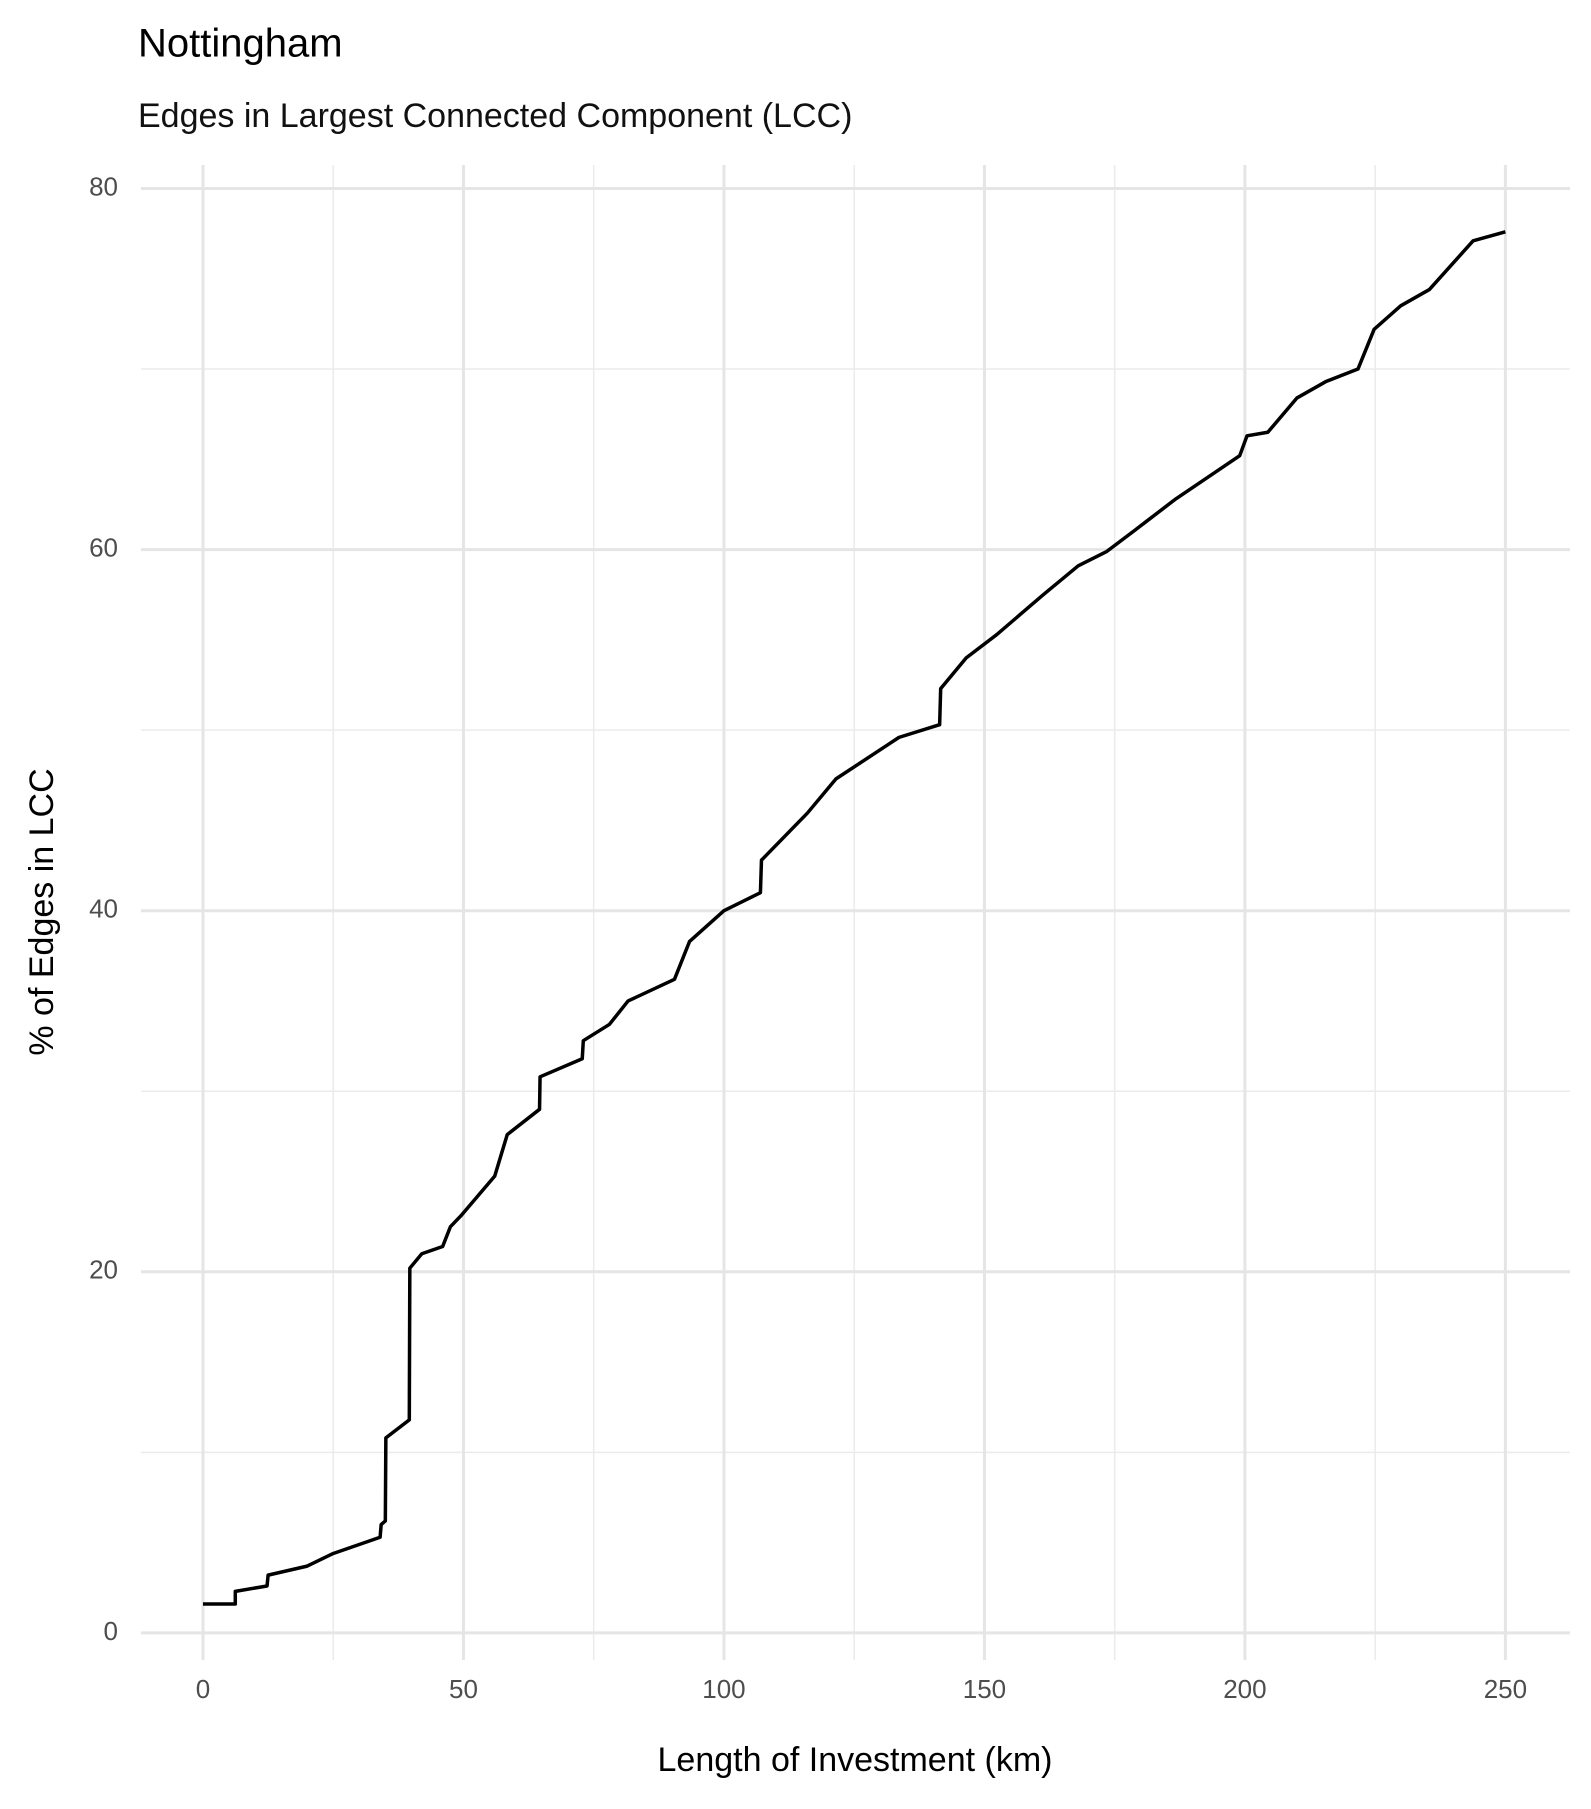  Describe the element at coordinates (1244, 1689) in the screenshot. I see `x-tick-label: 200` at that location.